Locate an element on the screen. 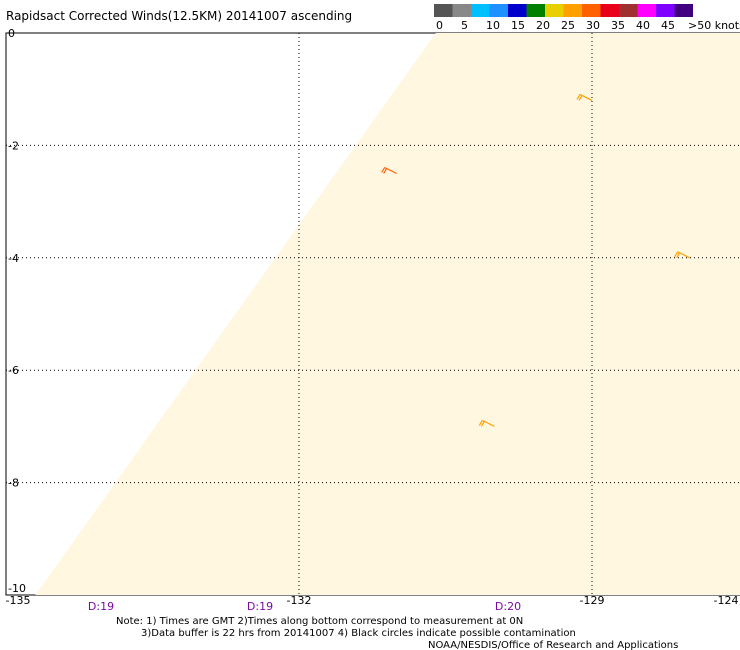  x-tick-label: -132 is located at coordinates (299, 600).